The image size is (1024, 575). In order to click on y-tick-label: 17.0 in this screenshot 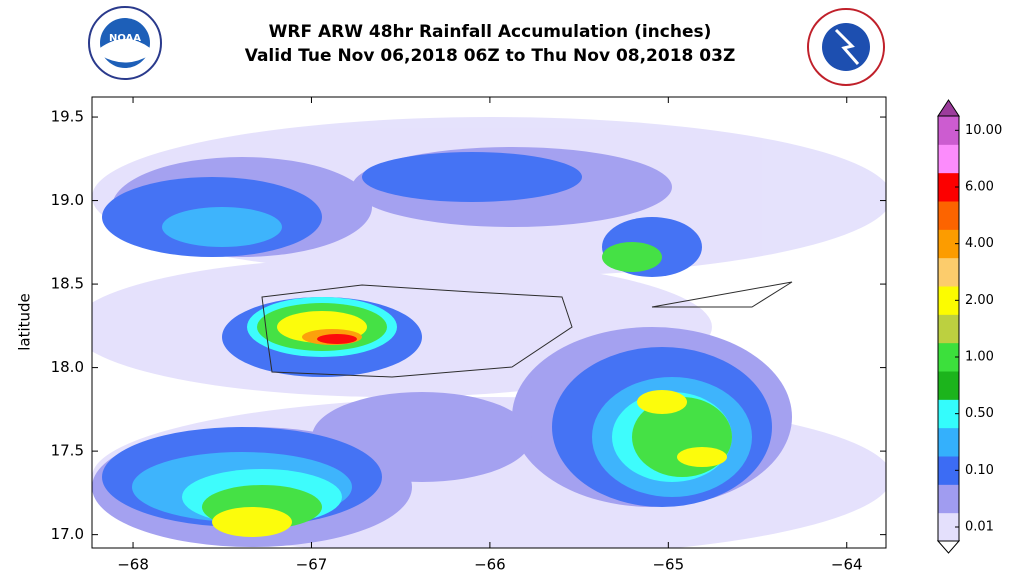, I will do `click(67, 534)`.